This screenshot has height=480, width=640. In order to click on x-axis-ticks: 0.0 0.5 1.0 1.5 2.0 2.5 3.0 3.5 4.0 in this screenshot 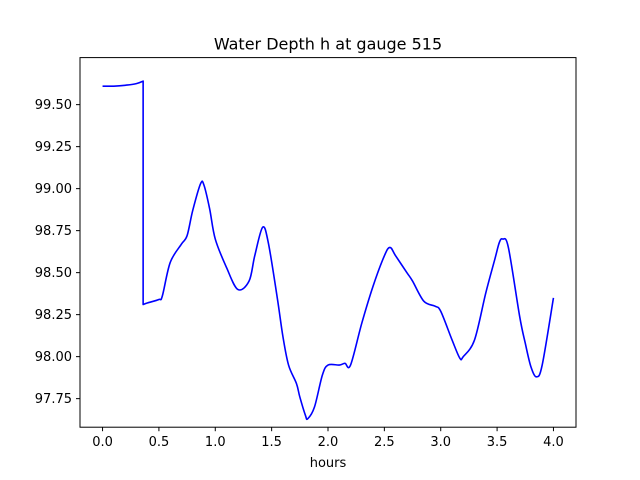, I will do `click(328, 438)`.